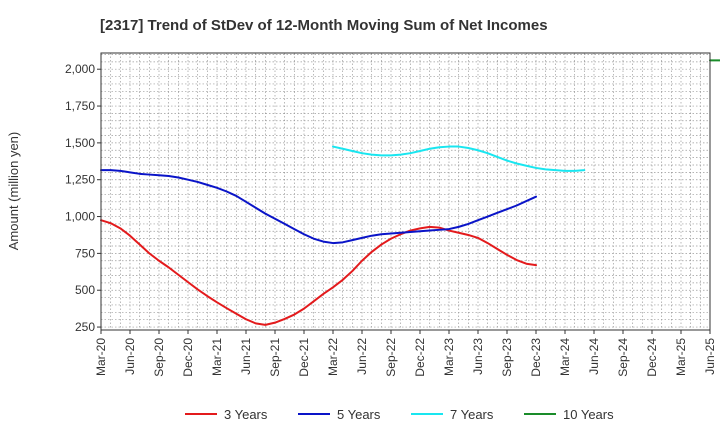 The image size is (720, 440). I want to click on x-tick-label: Jun-21, so click(246, 356).